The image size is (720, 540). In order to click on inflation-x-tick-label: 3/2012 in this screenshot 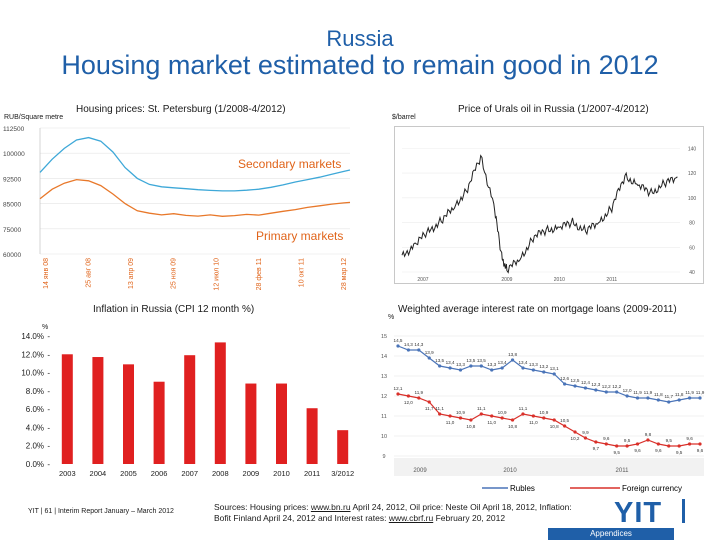, I will do `click(342, 473)`.